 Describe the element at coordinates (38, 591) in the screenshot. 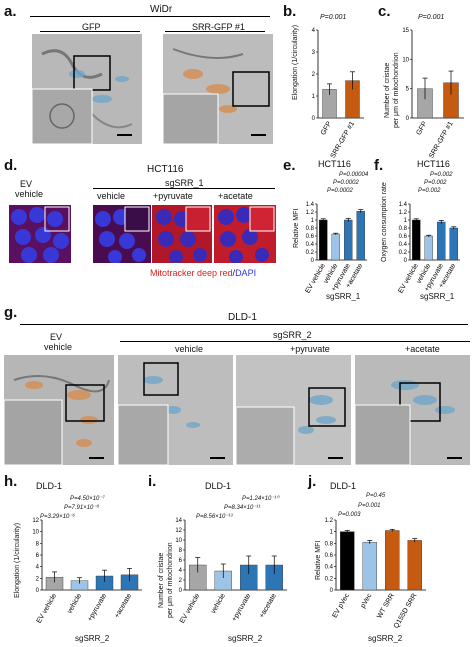

I see `chart-h-ytick-label: 0` at that location.